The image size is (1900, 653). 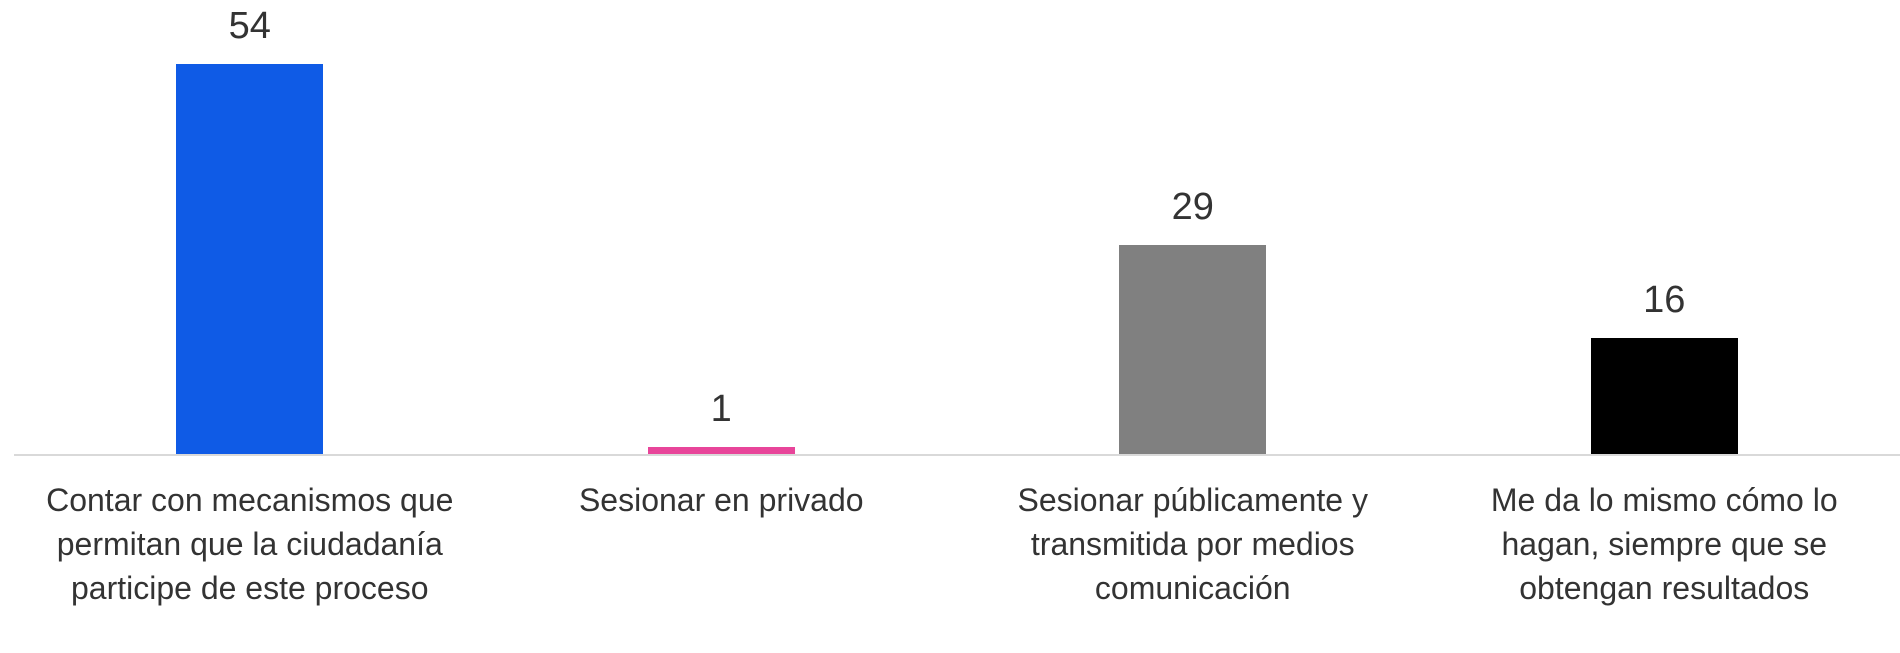 I want to click on data-label: 1, so click(x=721, y=408).